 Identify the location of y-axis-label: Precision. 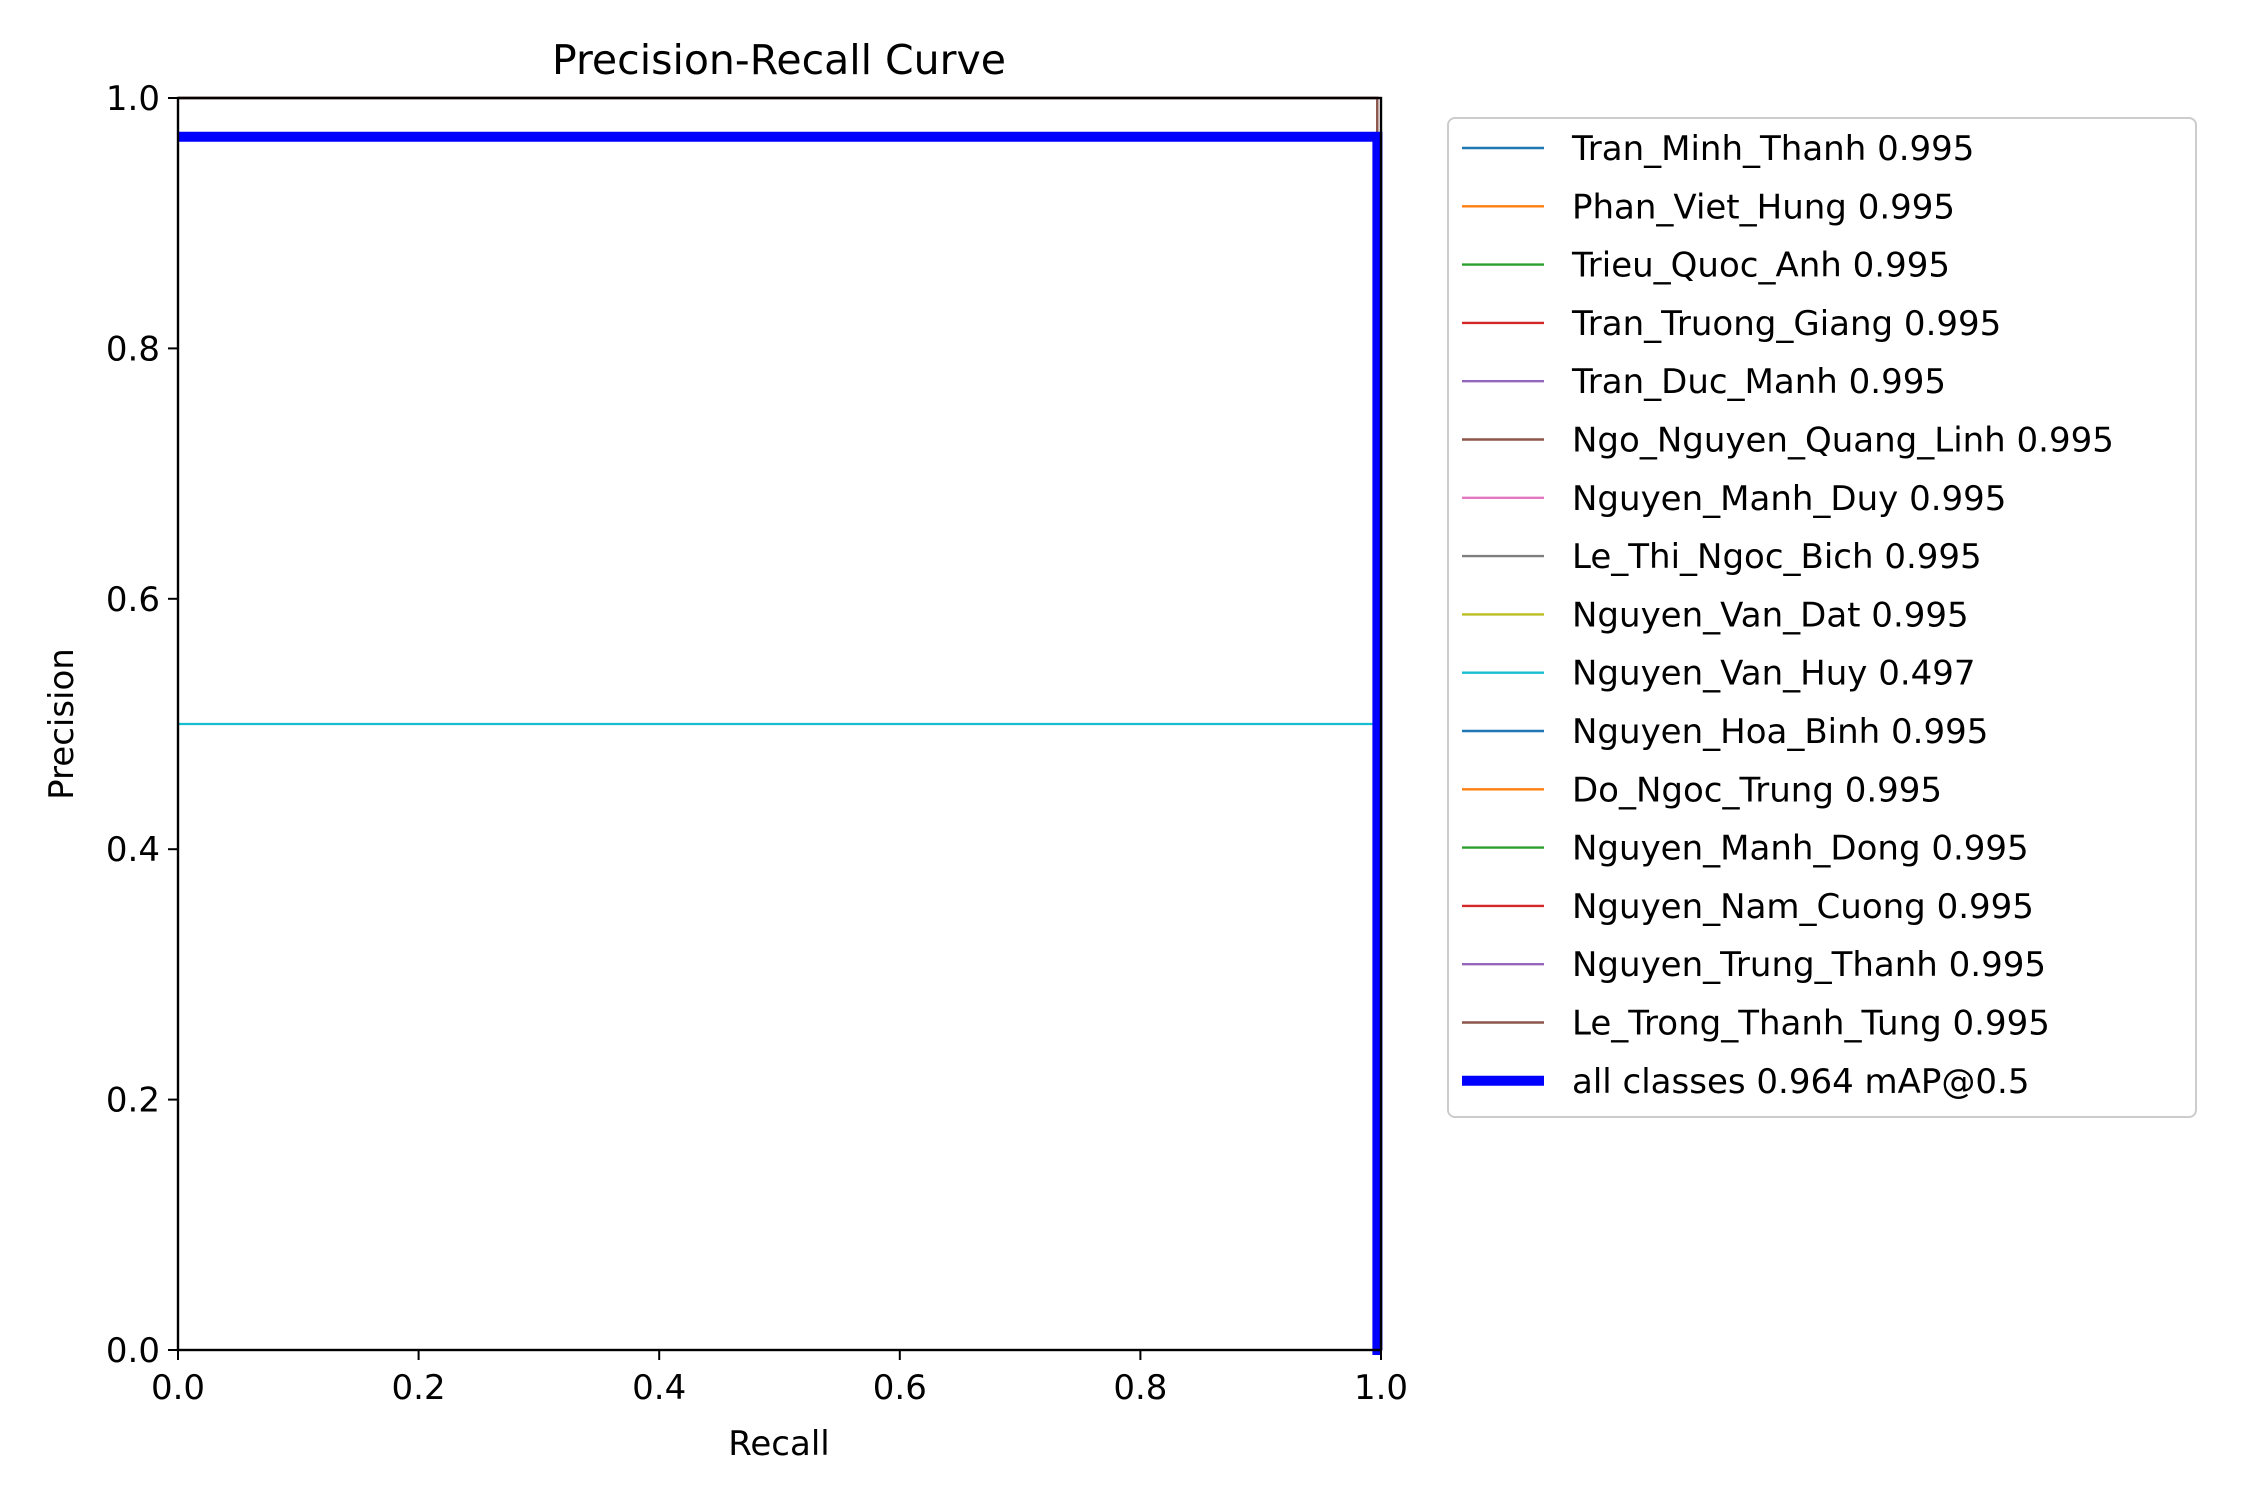
(62, 724).